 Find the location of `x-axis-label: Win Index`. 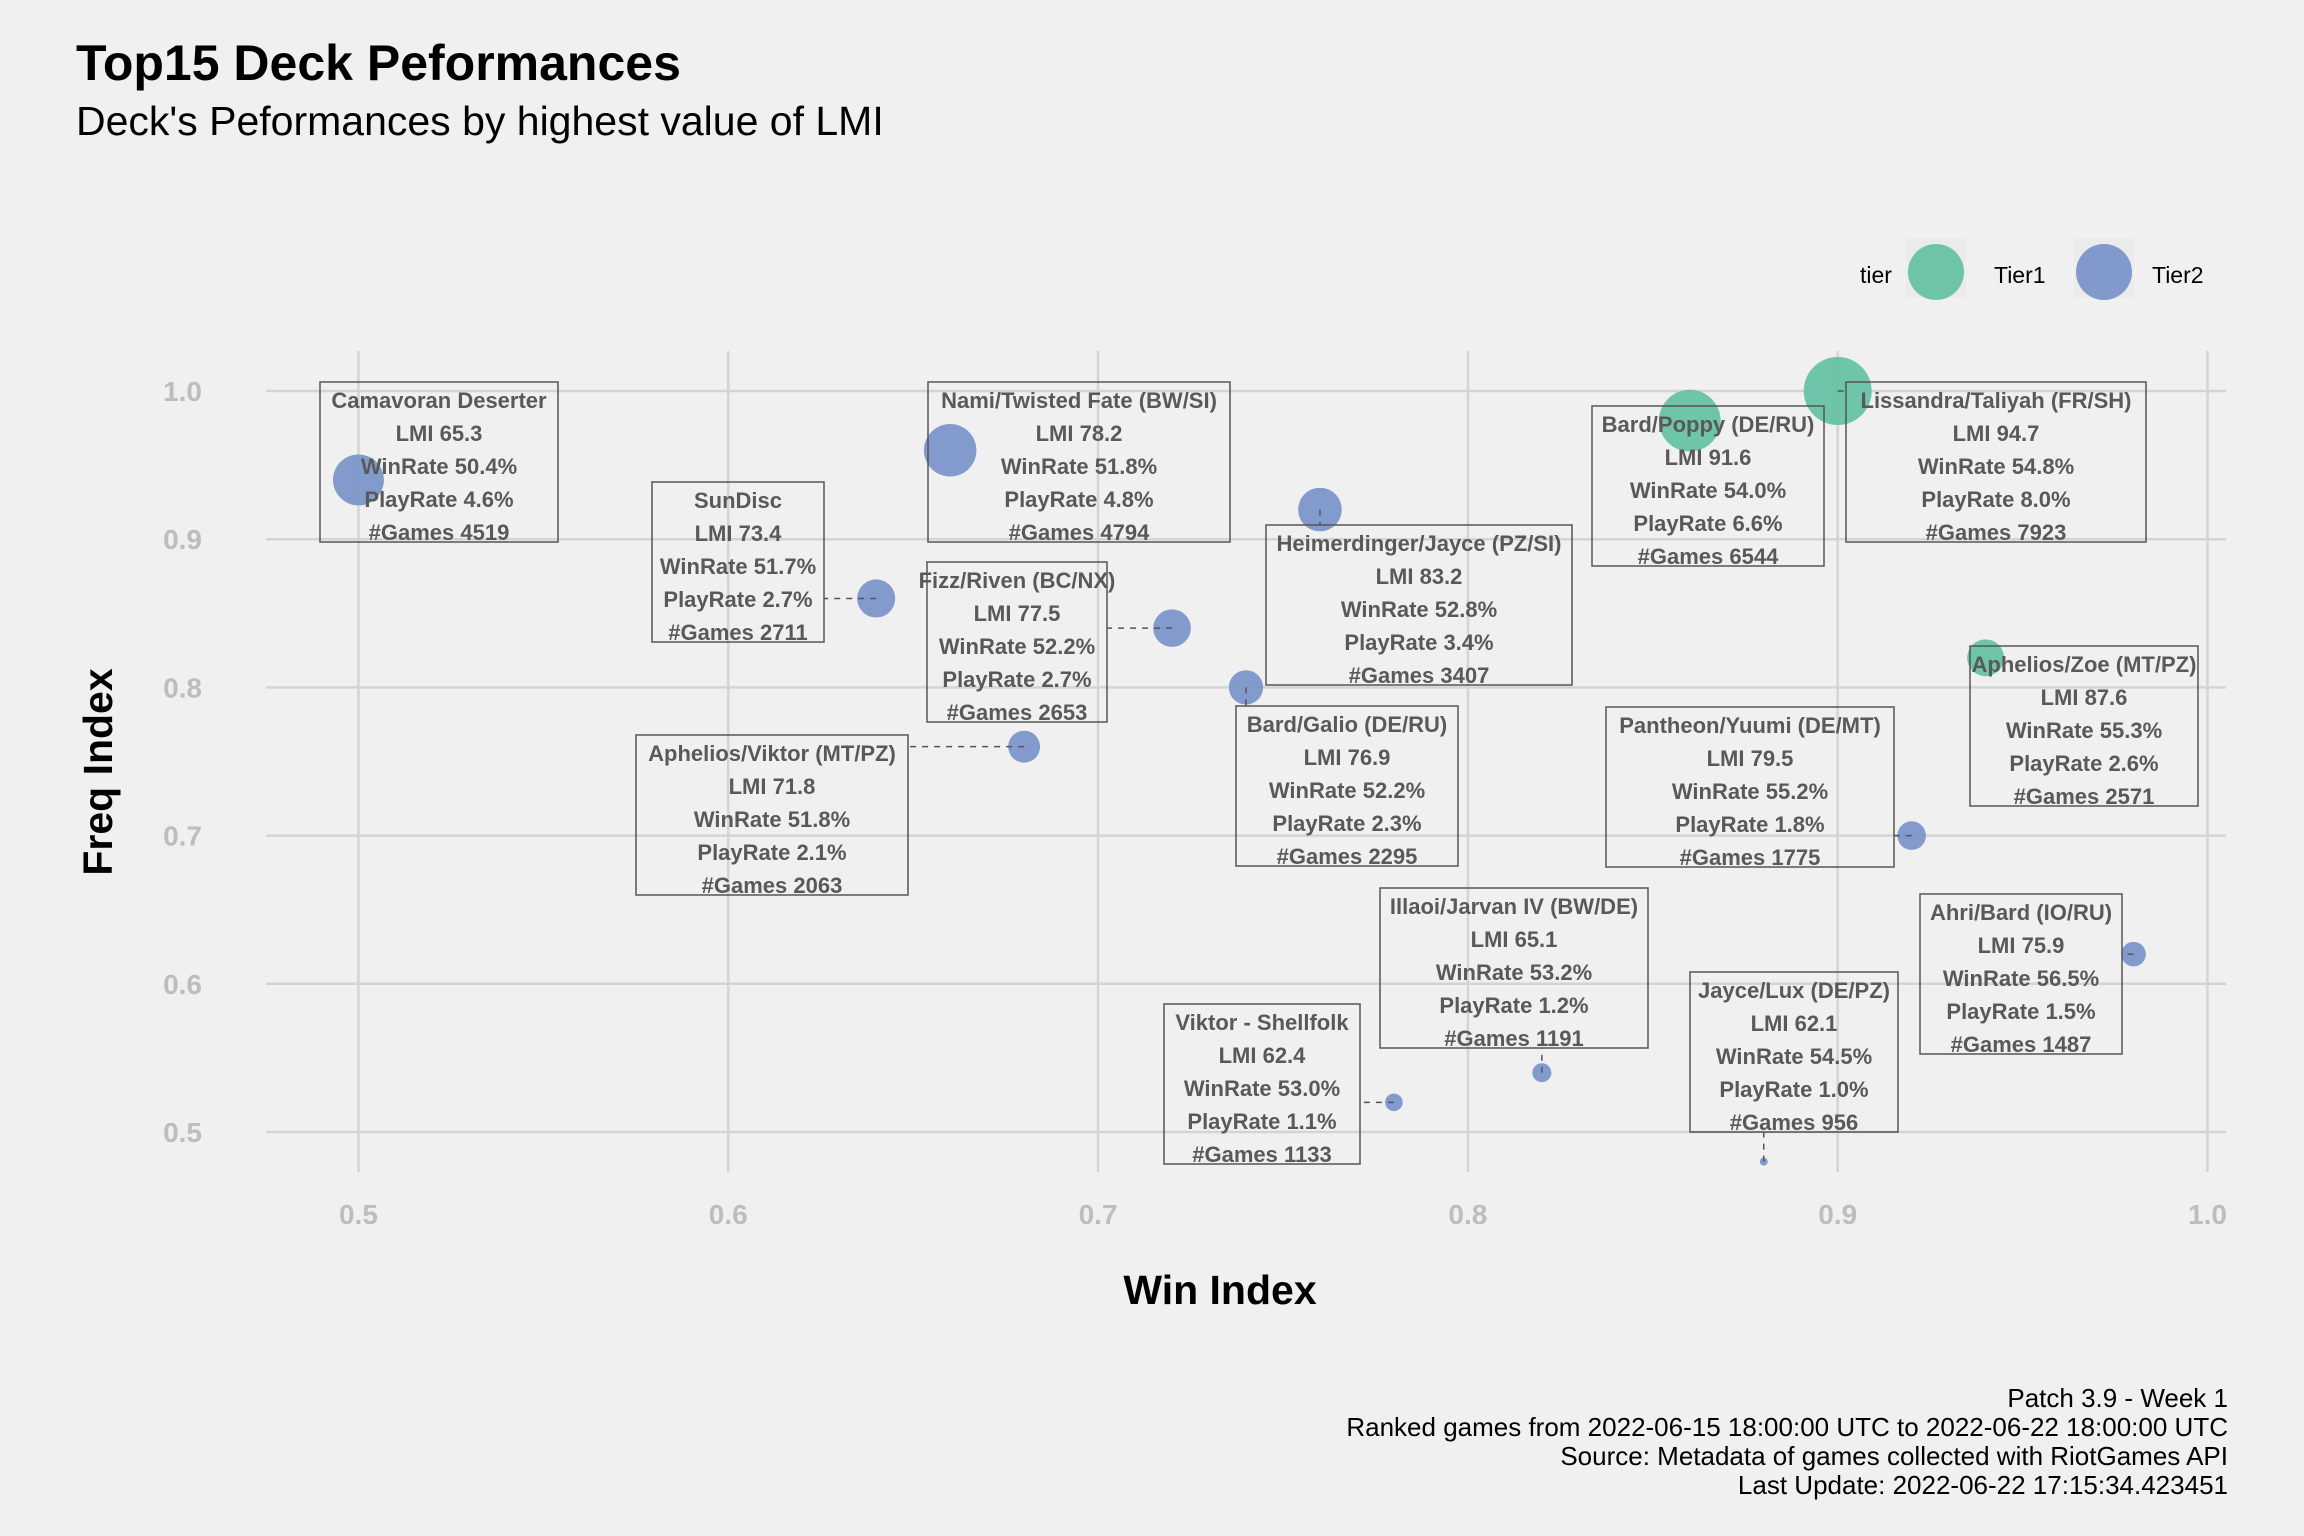

x-axis-label: Win Index is located at coordinates (1219, 1290).